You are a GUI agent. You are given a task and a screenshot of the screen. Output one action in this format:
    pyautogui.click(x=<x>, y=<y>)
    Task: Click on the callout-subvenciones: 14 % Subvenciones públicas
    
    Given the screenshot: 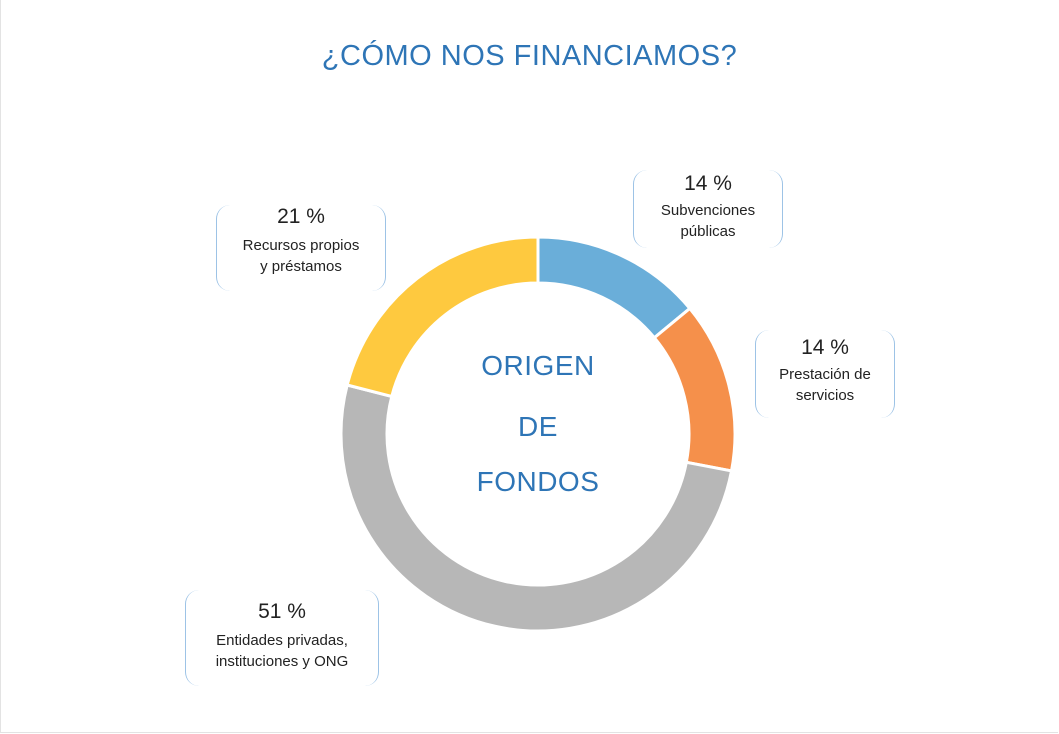 What is the action you would take?
    pyautogui.click(x=708, y=209)
    